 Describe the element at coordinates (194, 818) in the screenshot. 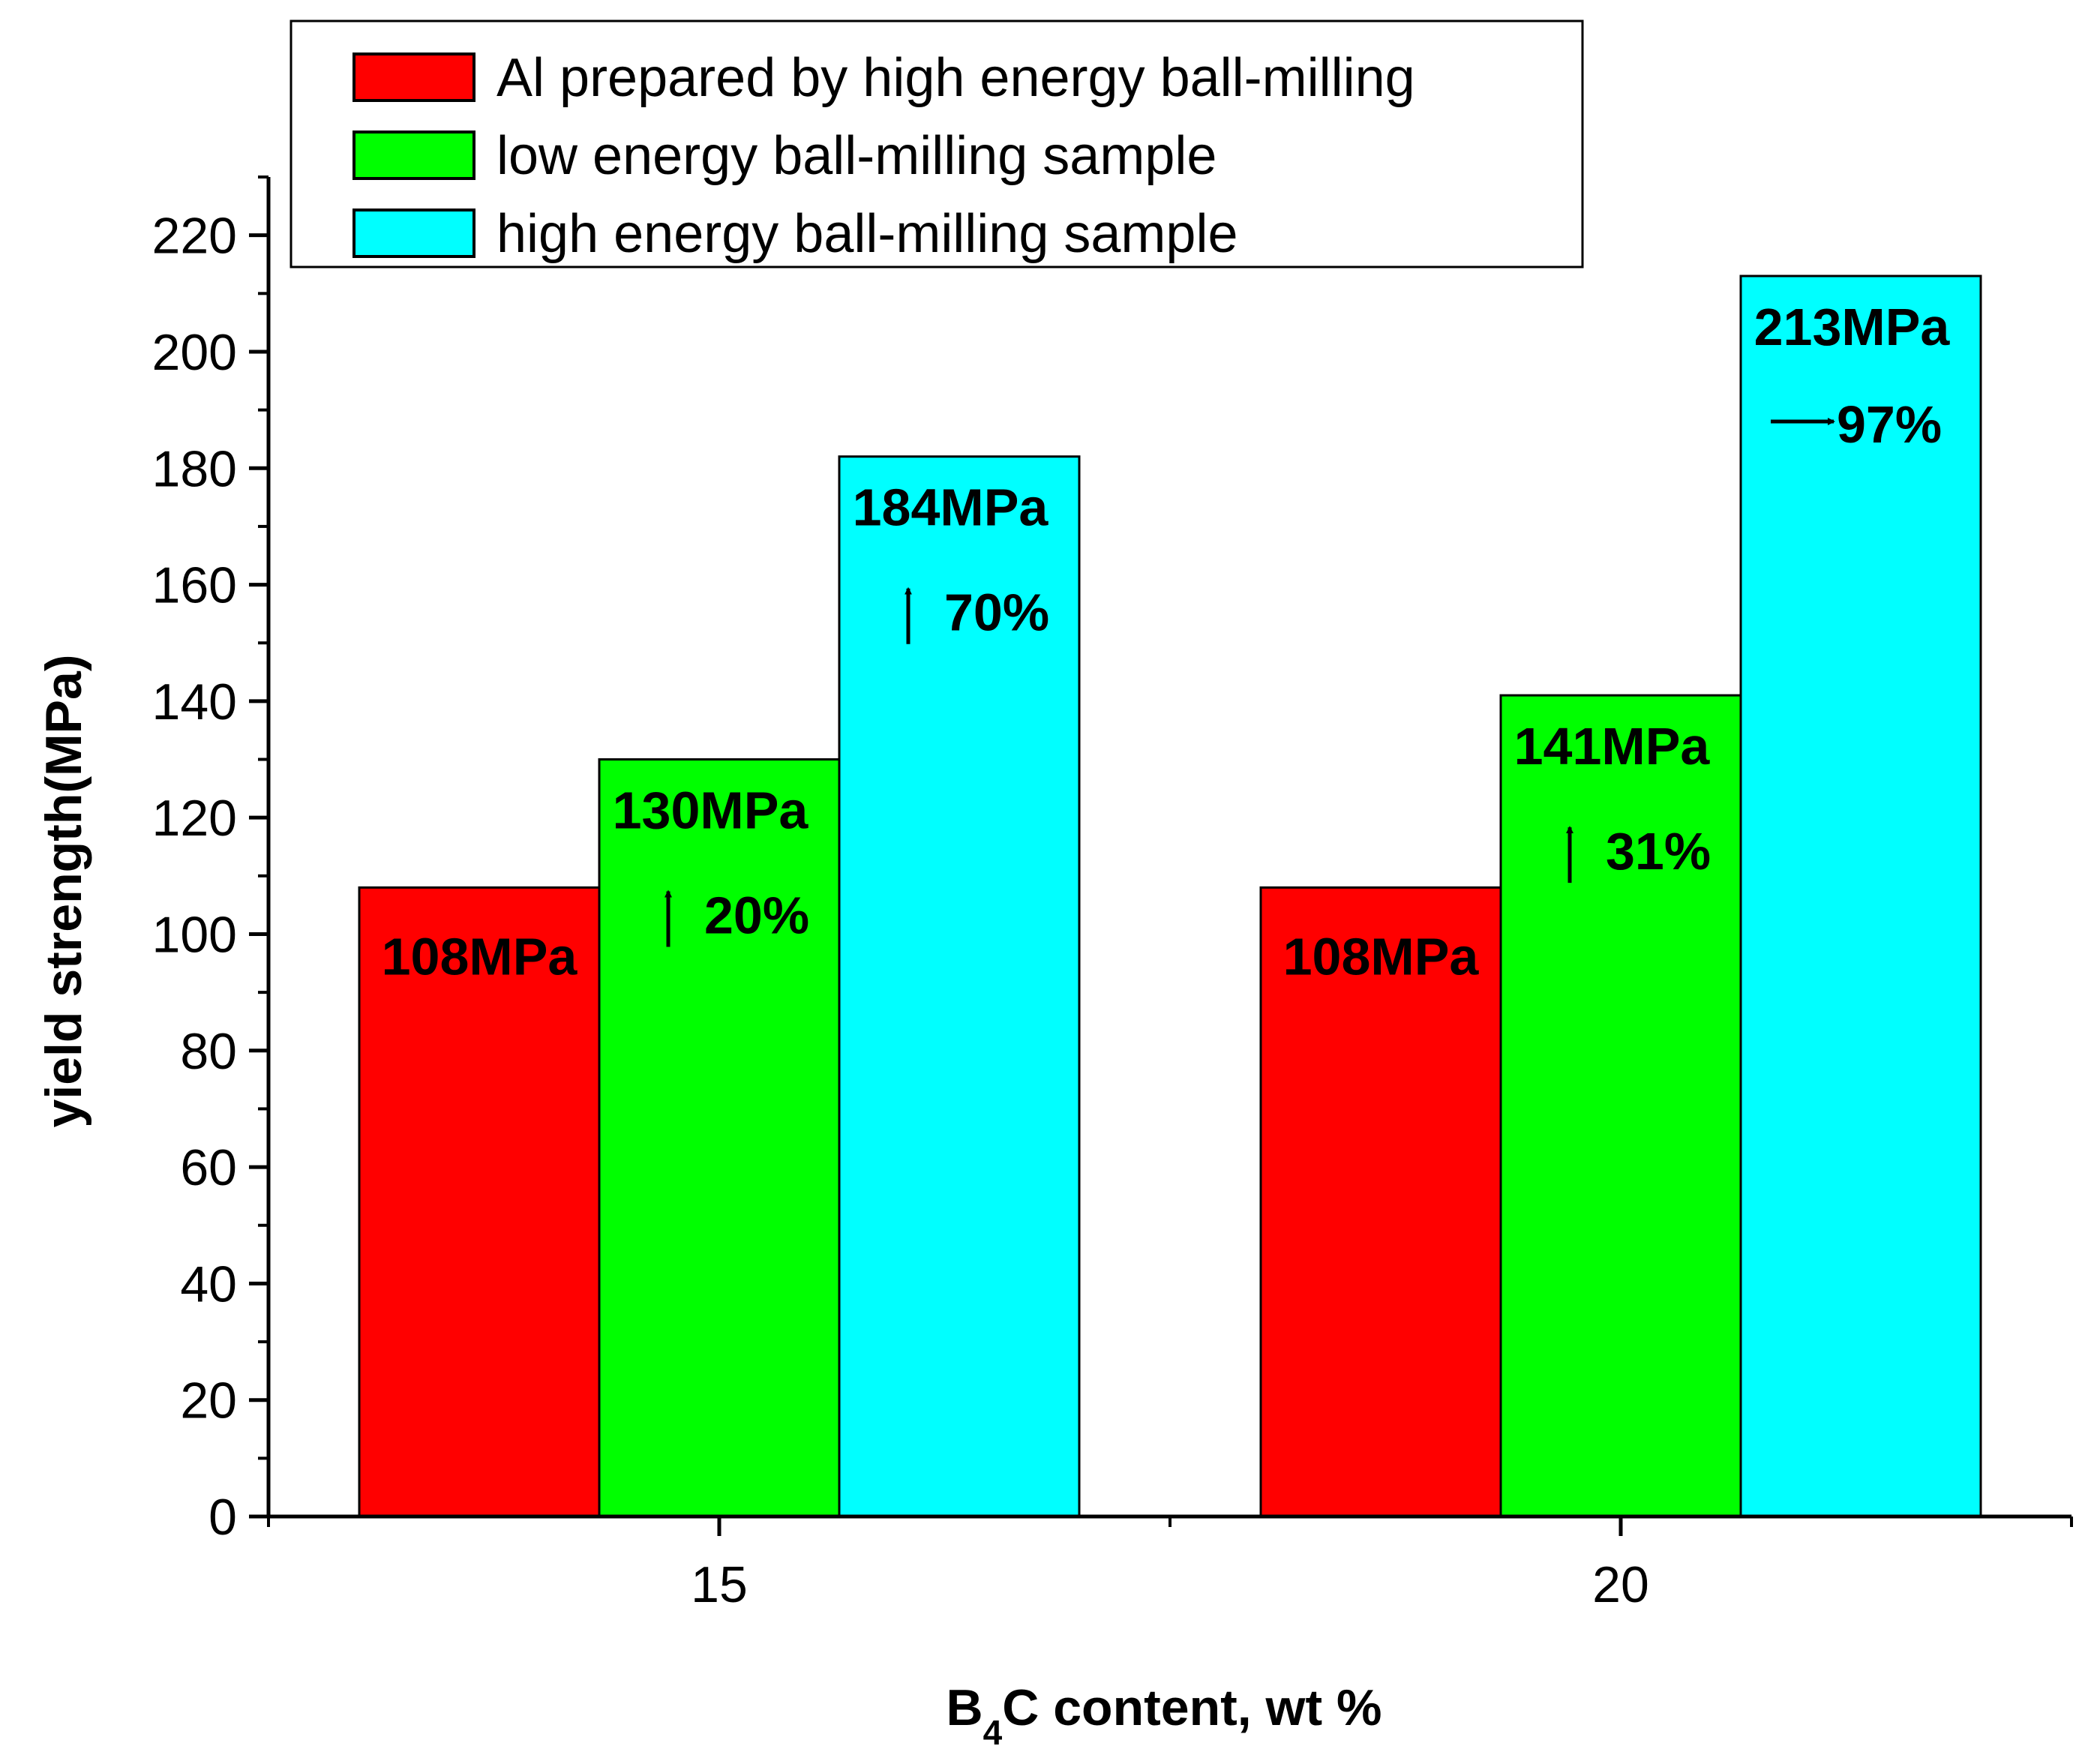

I see `y-tick-label: 120` at that location.